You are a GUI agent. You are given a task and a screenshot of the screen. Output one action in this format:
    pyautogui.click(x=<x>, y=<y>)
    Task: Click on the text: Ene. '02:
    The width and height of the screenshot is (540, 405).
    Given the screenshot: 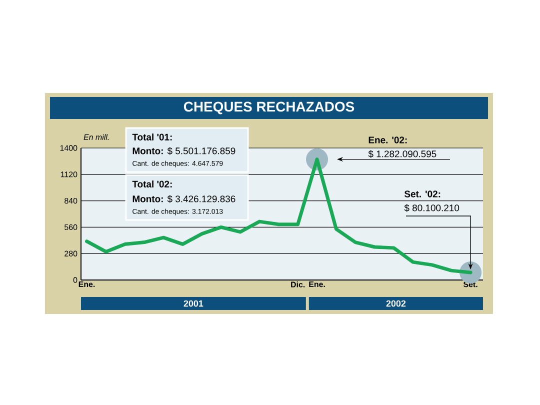 What is the action you would take?
    pyautogui.click(x=387, y=140)
    